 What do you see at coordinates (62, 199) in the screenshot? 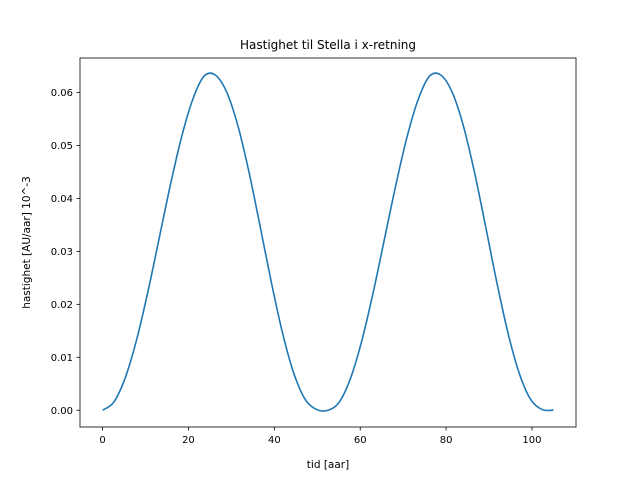
I see `y-tick-label: 0.04` at bounding box center [62, 199].